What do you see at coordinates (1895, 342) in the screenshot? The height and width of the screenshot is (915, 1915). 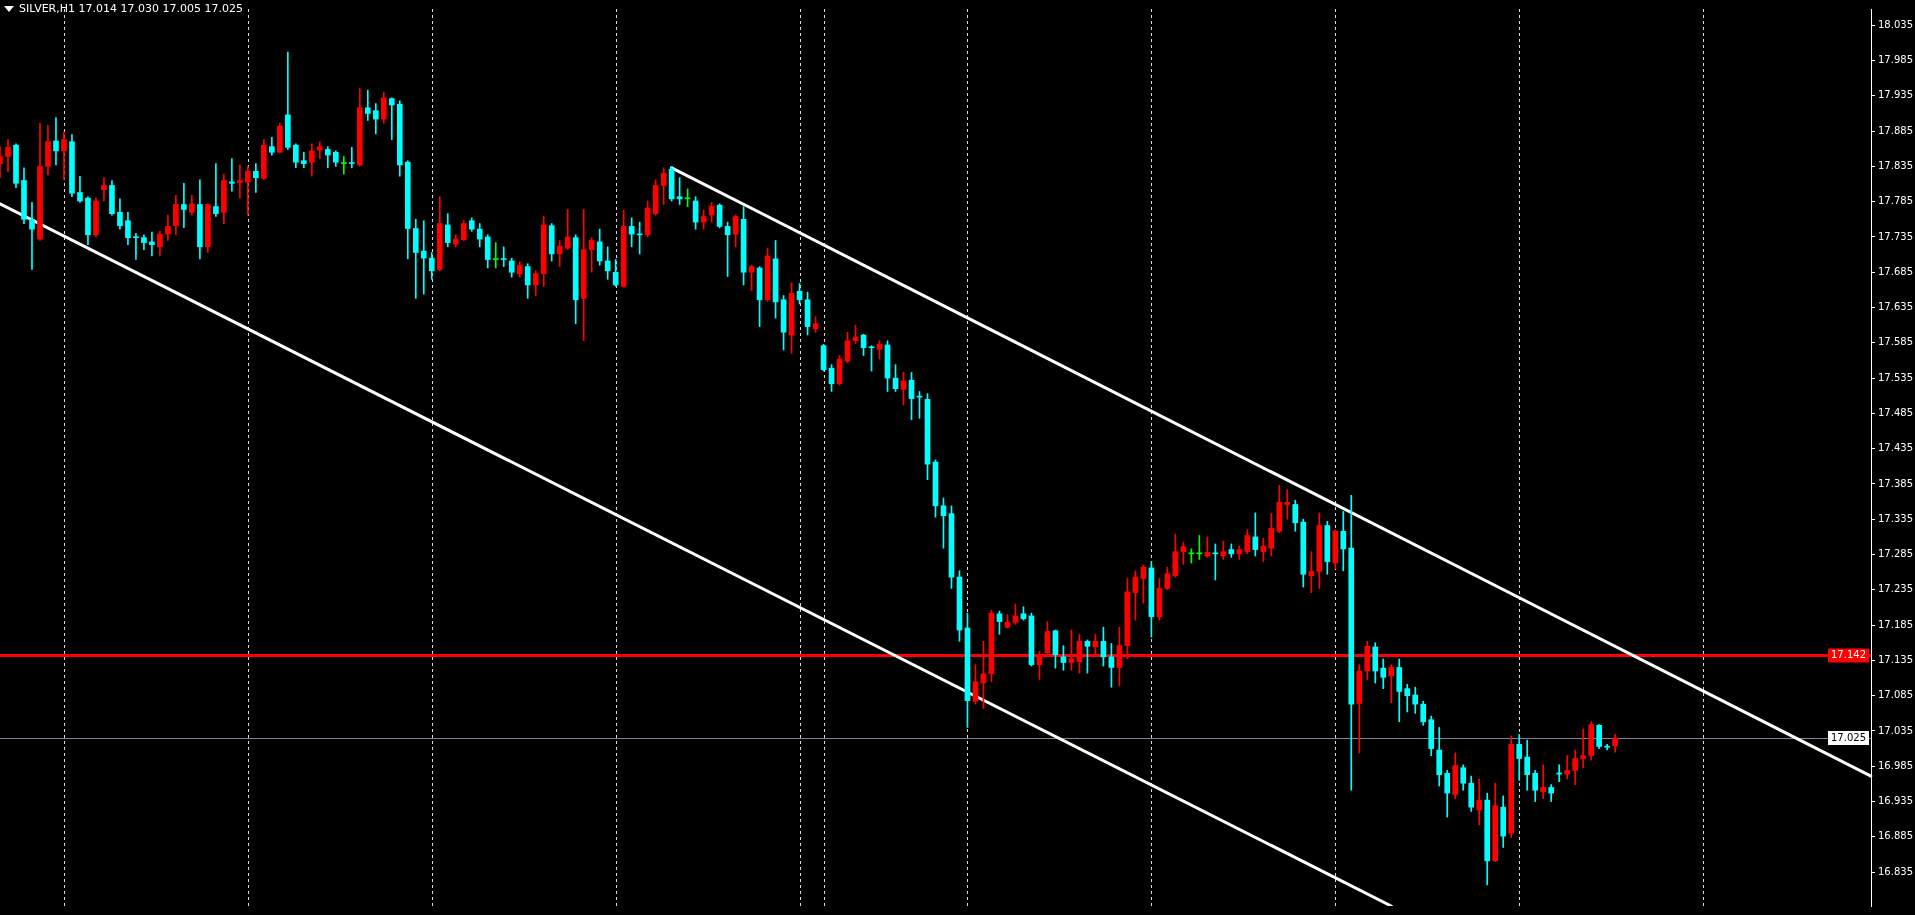 I see `y-tick-label: 17.585` at bounding box center [1895, 342].